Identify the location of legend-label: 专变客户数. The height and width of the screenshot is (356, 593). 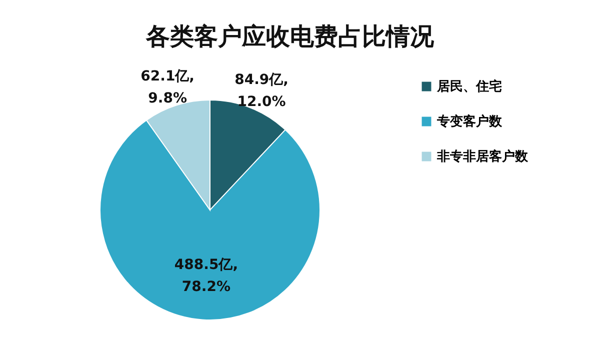
(469, 122).